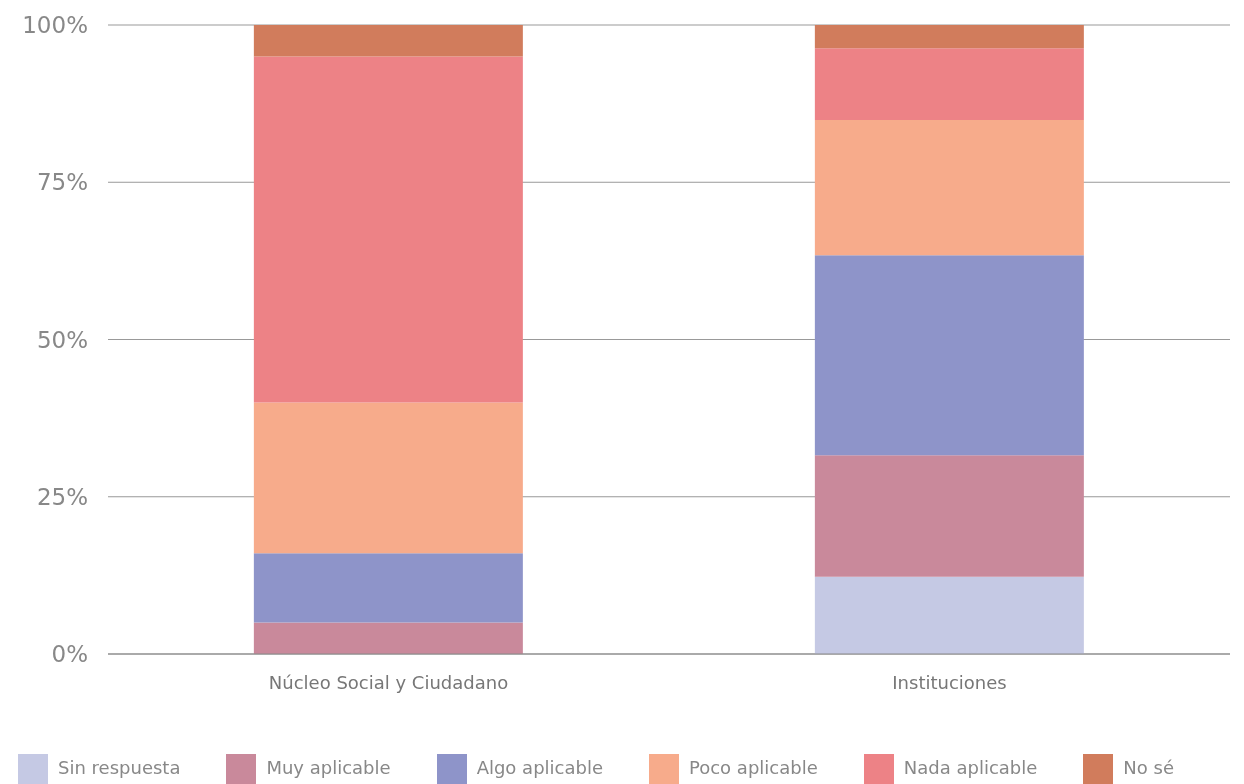 This screenshot has height=784, width=1244. What do you see at coordinates (388, 682) in the screenshot?
I see `x-tick-label: Núcleo Social y Ciudadano` at bounding box center [388, 682].